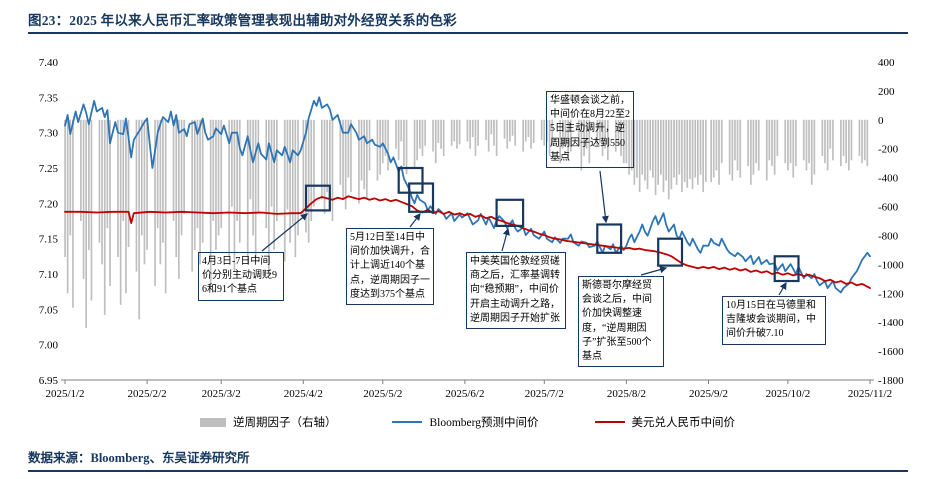 The image size is (935, 479). Describe the element at coordinates (544, 394) in the screenshot. I see `x-axis-label: 2025/7/2` at that location.